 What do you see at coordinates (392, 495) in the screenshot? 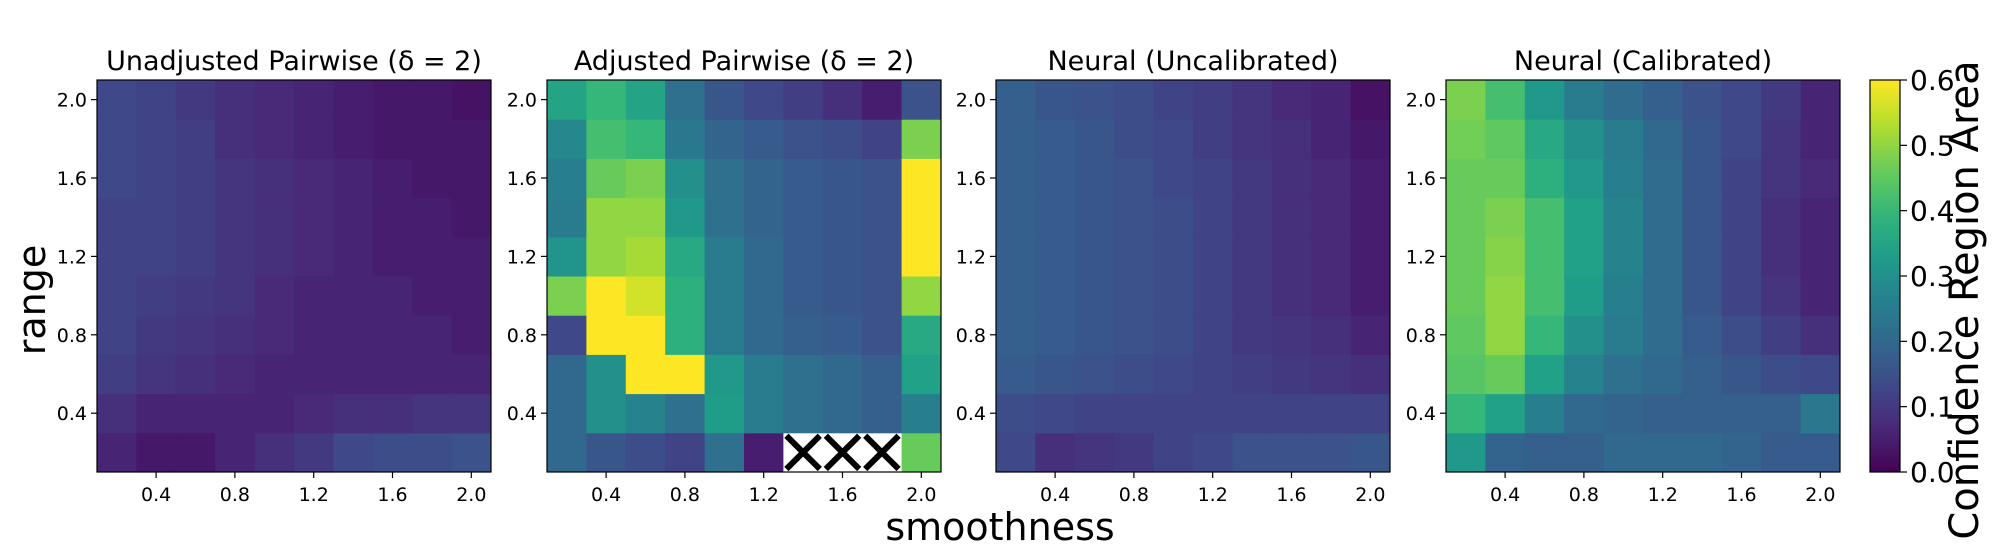
I see `x-tick-label: 1.6` at bounding box center [392, 495].